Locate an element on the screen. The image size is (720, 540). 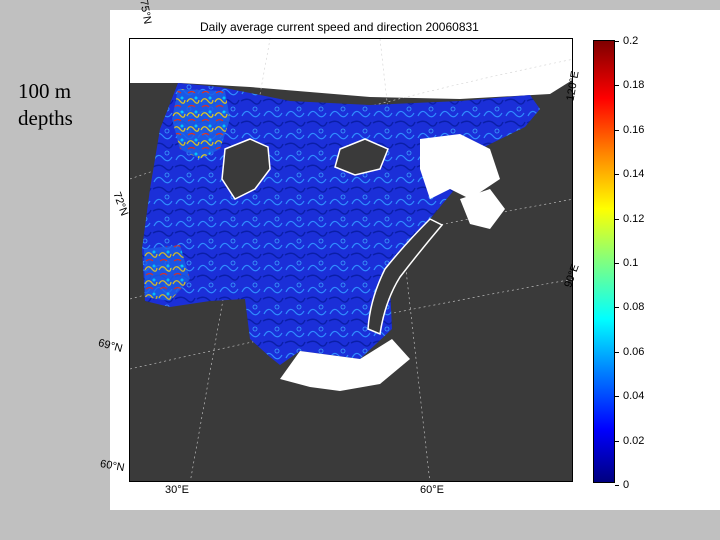
colorbar-tick-label: 0 is located at coordinates (626, 485).